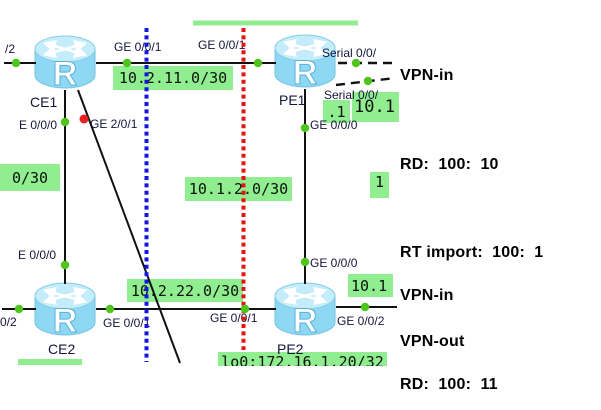  I want to click on router-icon-pe1: R, so click(305, 63).